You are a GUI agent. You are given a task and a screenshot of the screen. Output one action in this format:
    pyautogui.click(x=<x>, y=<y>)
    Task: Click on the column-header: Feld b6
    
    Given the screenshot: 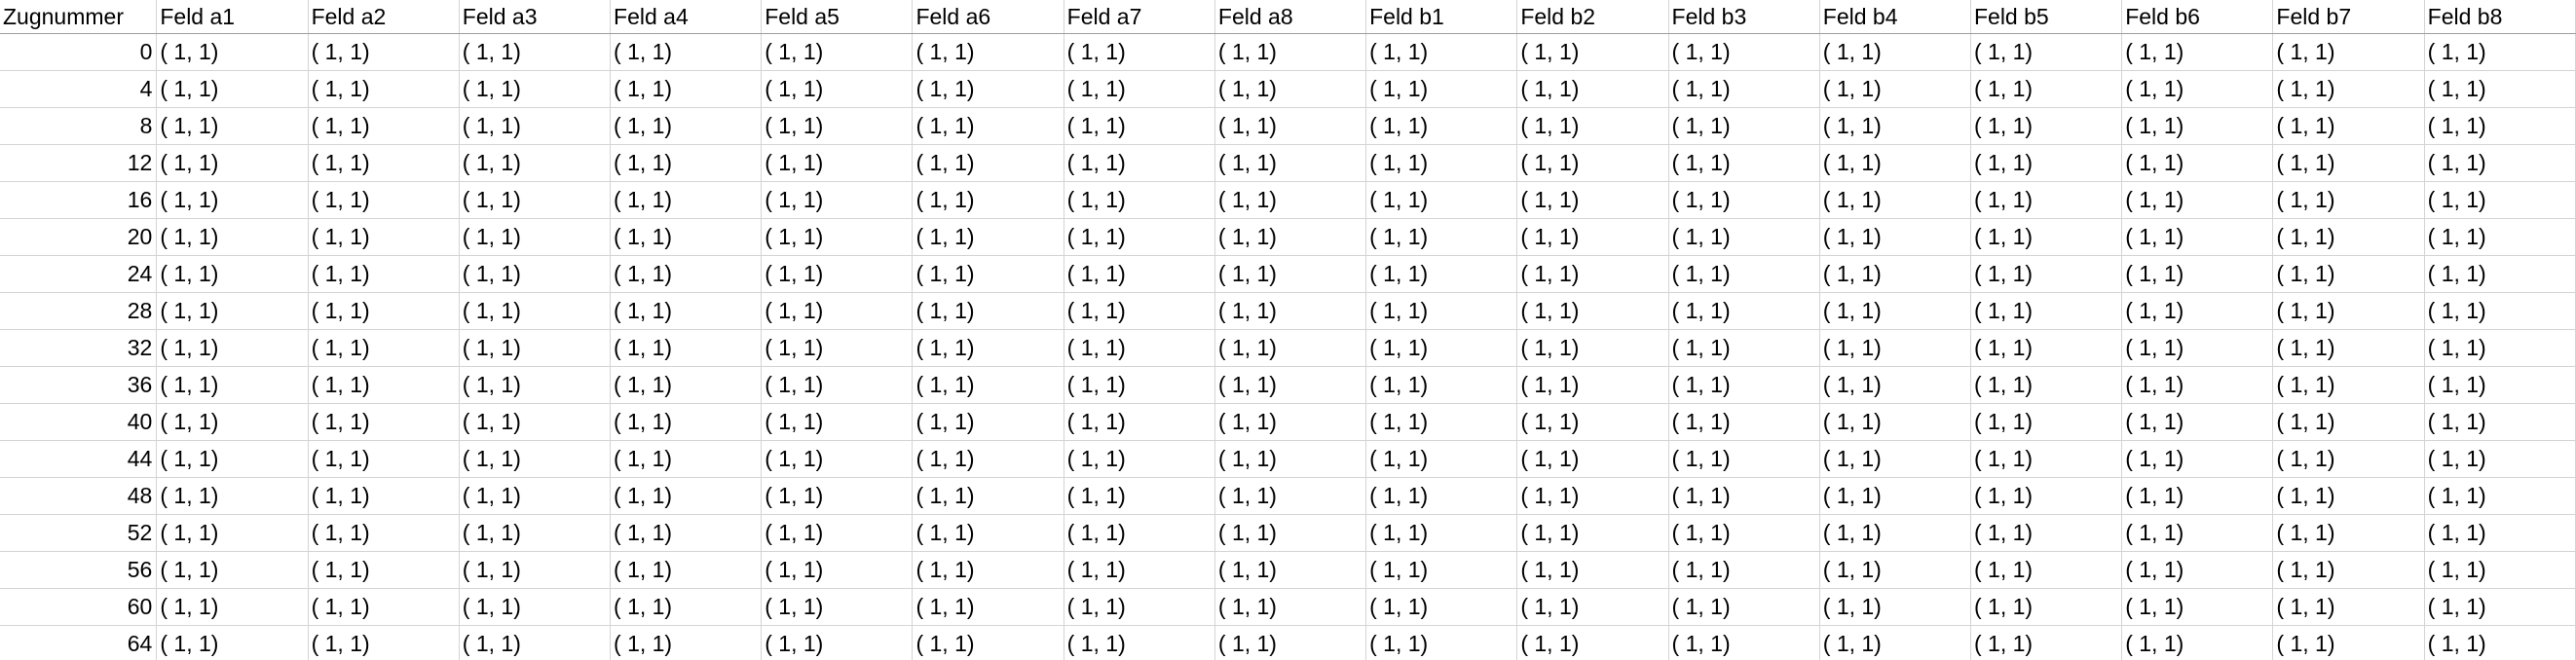 What is the action you would take?
    pyautogui.click(x=2197, y=17)
    